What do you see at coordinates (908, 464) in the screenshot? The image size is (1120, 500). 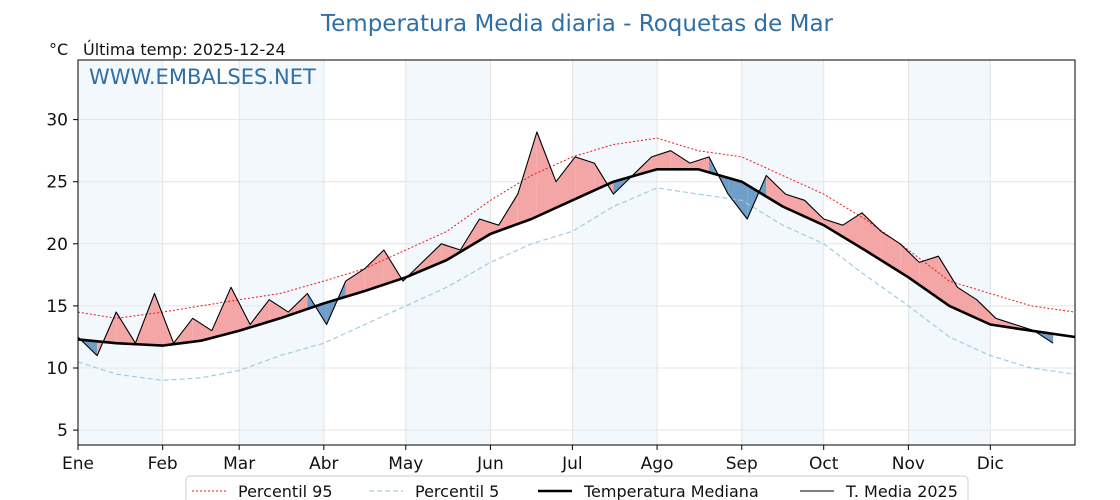 I see `x-tick-label: Nov` at bounding box center [908, 464].